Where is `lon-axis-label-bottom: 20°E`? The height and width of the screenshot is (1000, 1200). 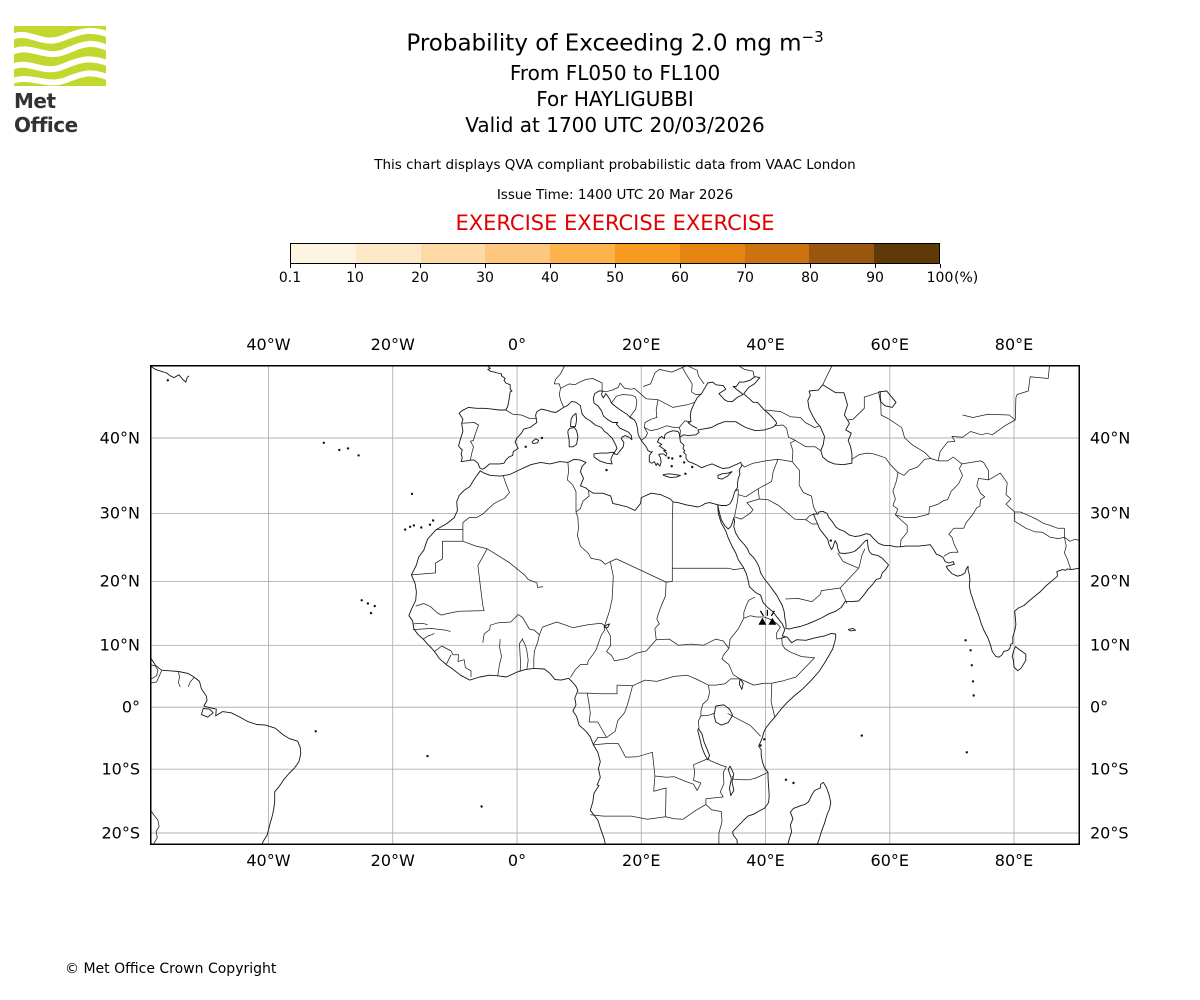
lon-axis-label-bottom: 20°E is located at coordinates (641, 860).